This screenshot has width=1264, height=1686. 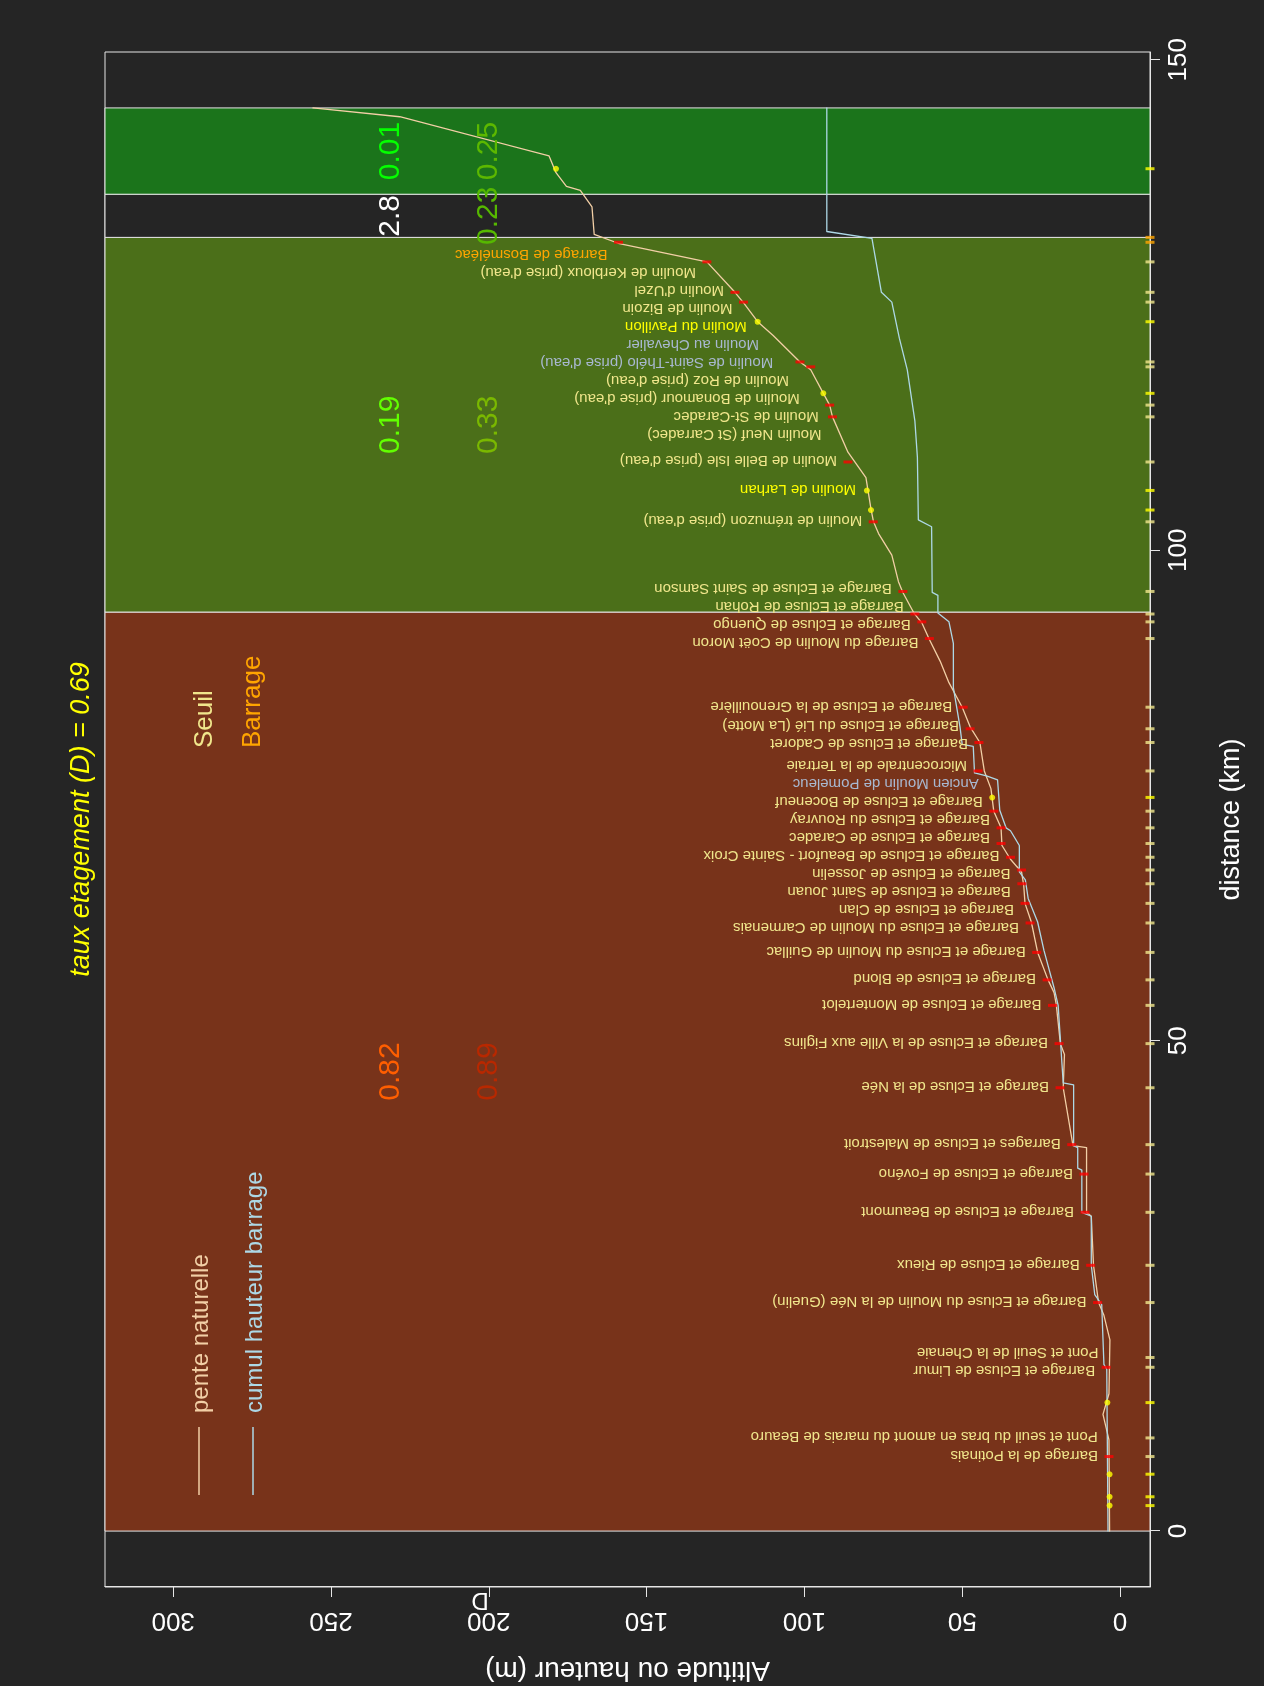 What do you see at coordinates (388, 215) in the screenshot?
I see `annotation: 2.8` at bounding box center [388, 215].